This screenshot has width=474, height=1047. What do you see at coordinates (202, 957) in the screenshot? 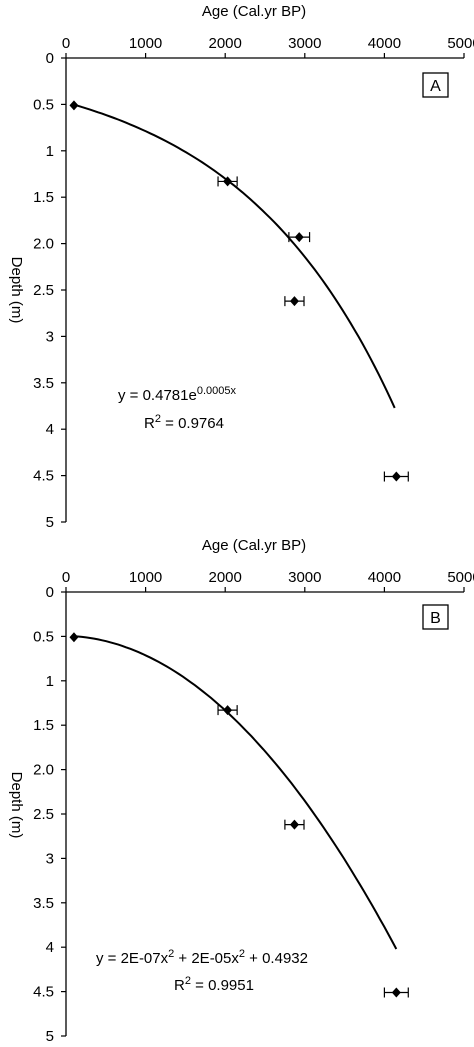
I see `fit-equation: y = 2E-07x2 + 2E-05x2 + 0.4932` at bounding box center [202, 957].